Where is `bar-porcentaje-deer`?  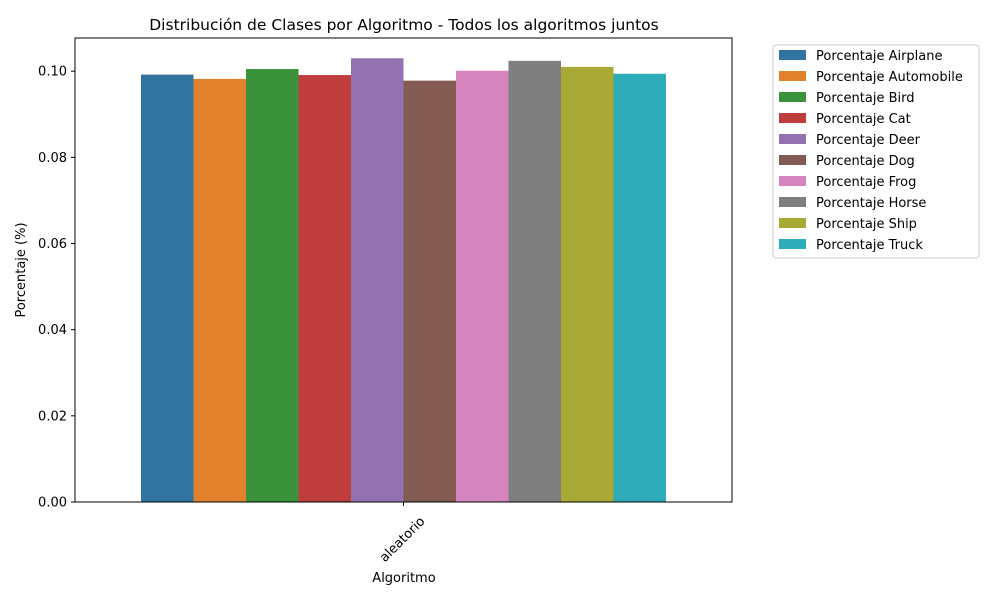
bar-porcentaje-deer is located at coordinates (377, 280).